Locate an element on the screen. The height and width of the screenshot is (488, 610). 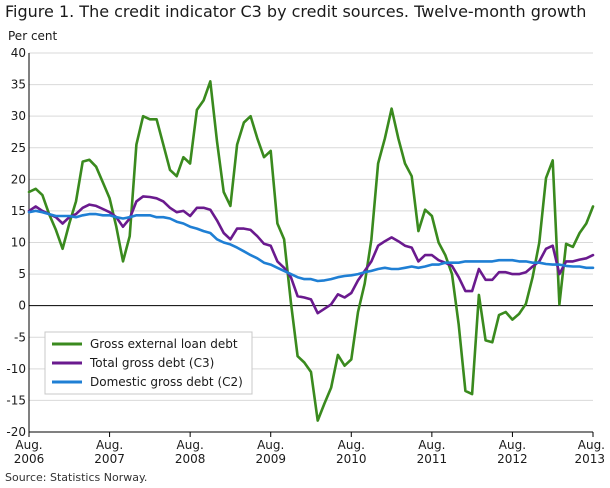
x-tick-label-year: 2011 is located at coordinates (432, 459).